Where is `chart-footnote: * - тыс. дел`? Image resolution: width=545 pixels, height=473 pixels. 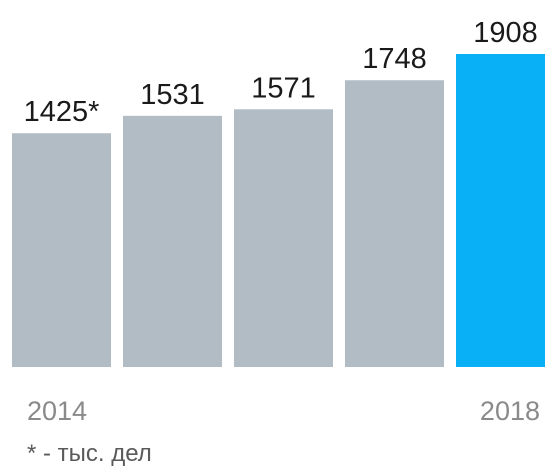
chart-footnote: * - тыс. дел is located at coordinates (89, 453).